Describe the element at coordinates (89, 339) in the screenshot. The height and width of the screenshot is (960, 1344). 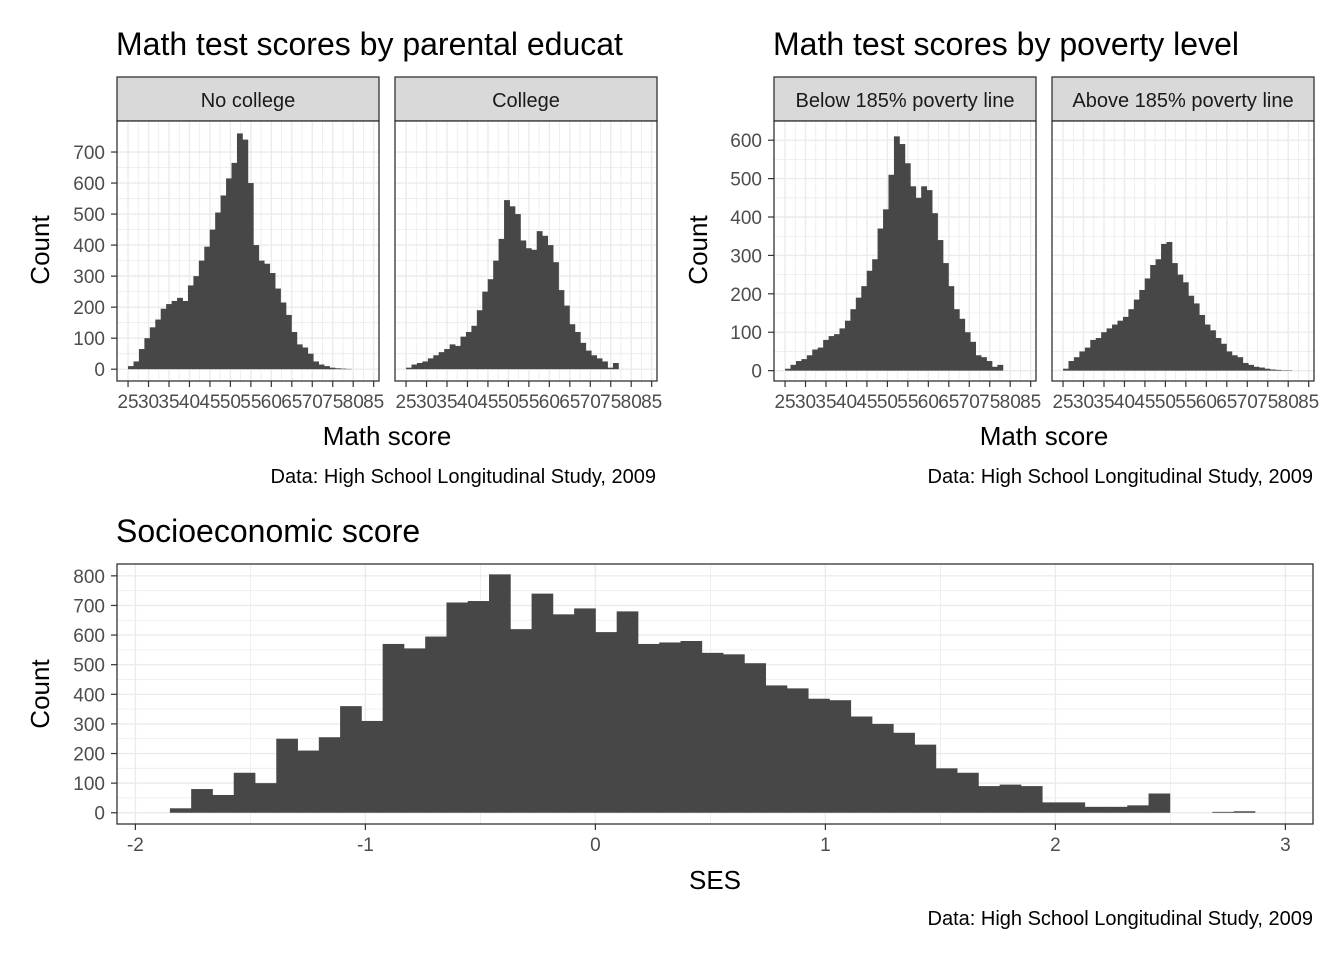
I see `y-tick-label: 100` at that location.